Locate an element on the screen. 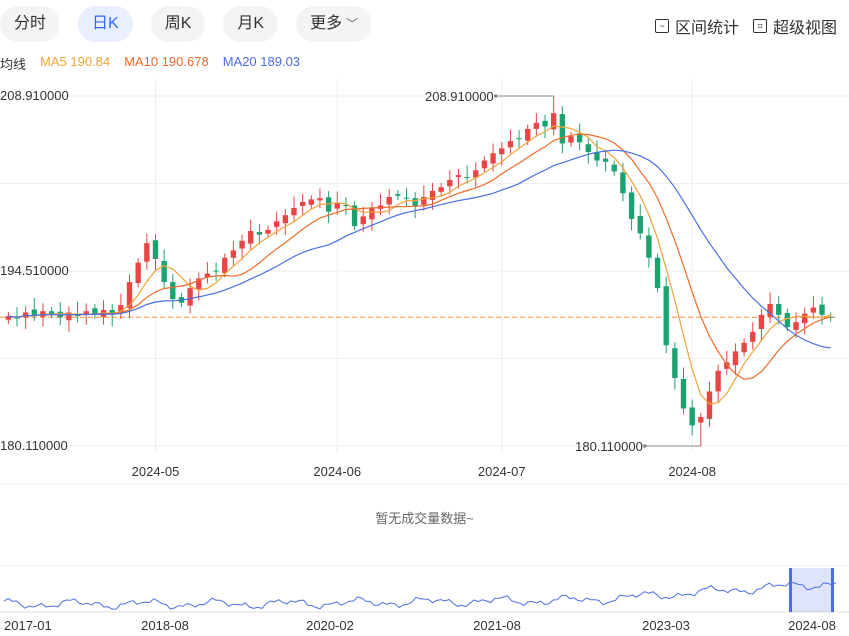 Image resolution: width=849 pixels, height=636 pixels. tab-weekly-k: 周K is located at coordinates (178, 24).